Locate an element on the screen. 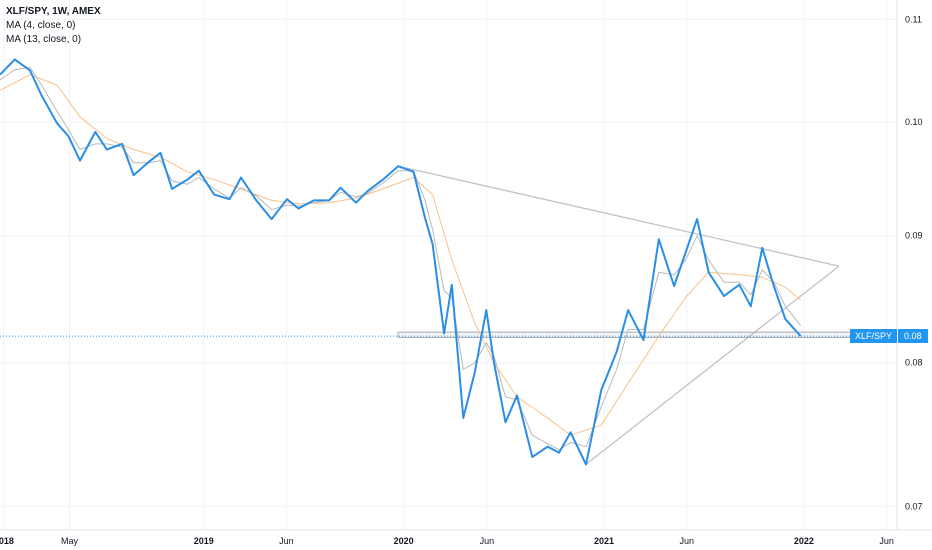  x-tick-label: 2019 is located at coordinates (204, 541).